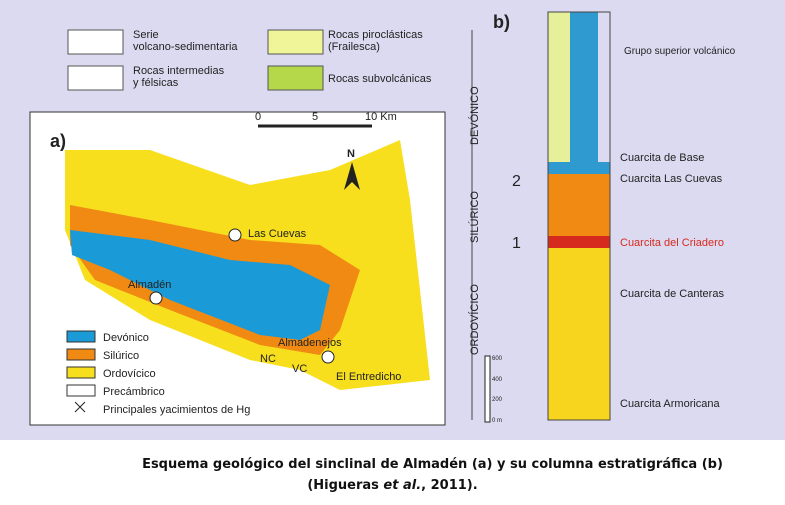  Describe the element at coordinates (258, 117) in the screenshot. I see `scale-label: 0` at that location.